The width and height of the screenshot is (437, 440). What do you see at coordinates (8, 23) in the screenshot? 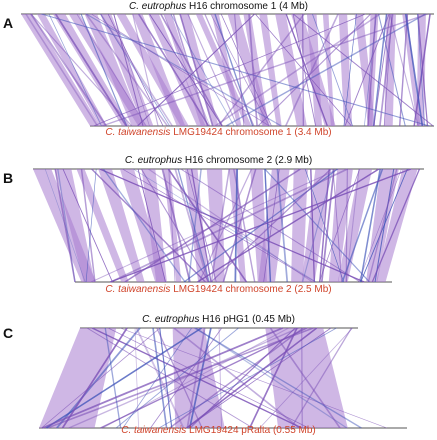
I see `panel-letter-a: A` at bounding box center [8, 23].